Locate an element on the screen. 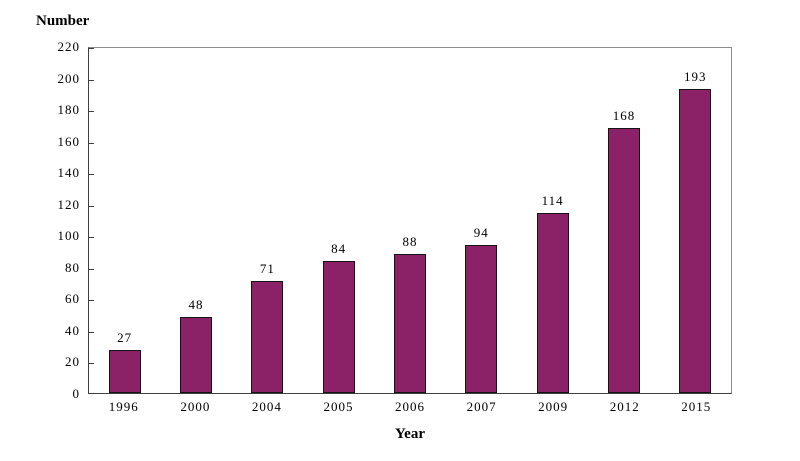  x-tick-label: 2004 is located at coordinates (266, 406).